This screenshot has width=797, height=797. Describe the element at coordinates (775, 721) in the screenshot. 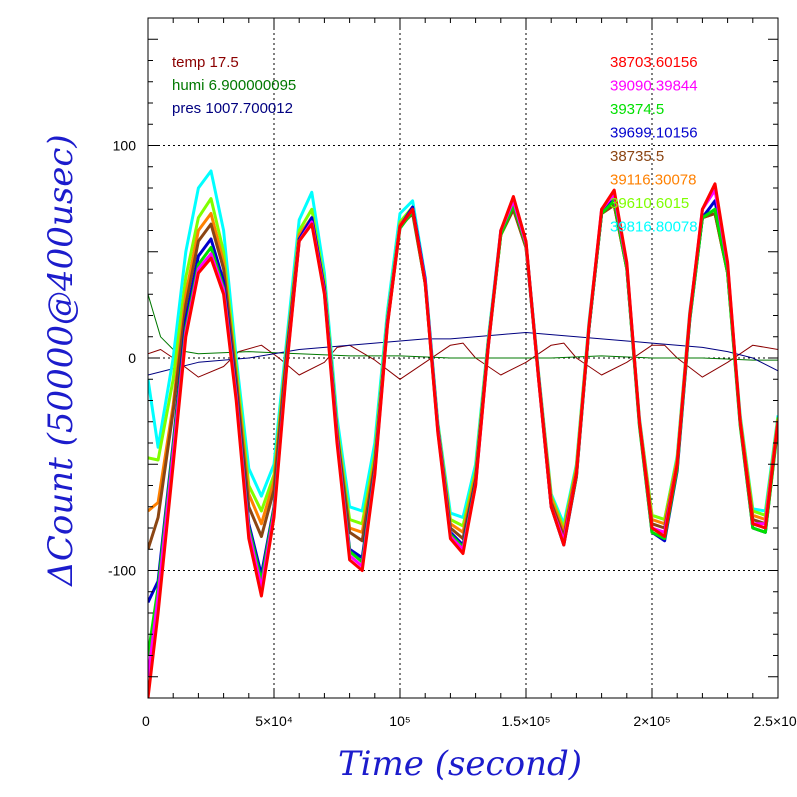

I see `x-tick-label: 2.5×10⁵` at that location.